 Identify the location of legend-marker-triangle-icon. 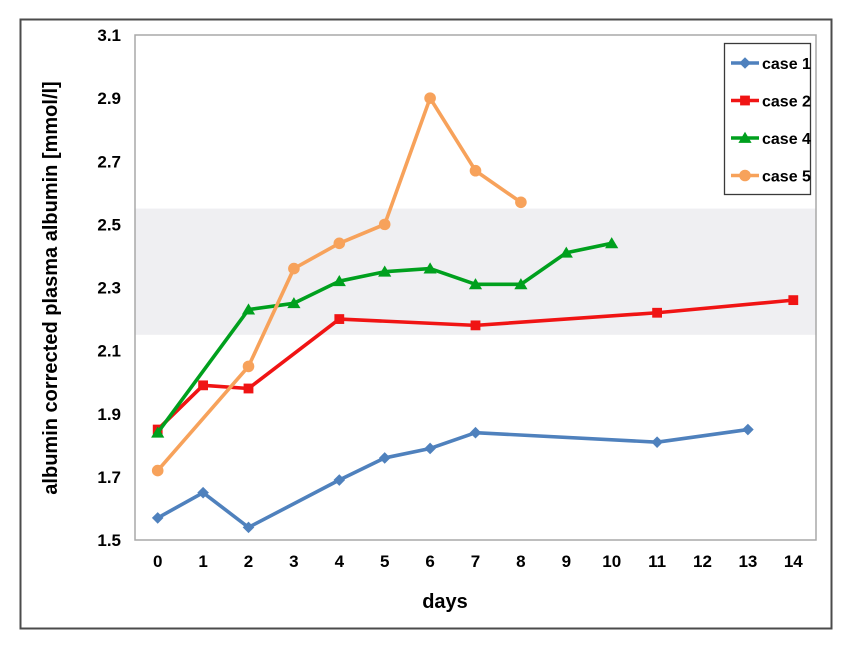
(745, 137).